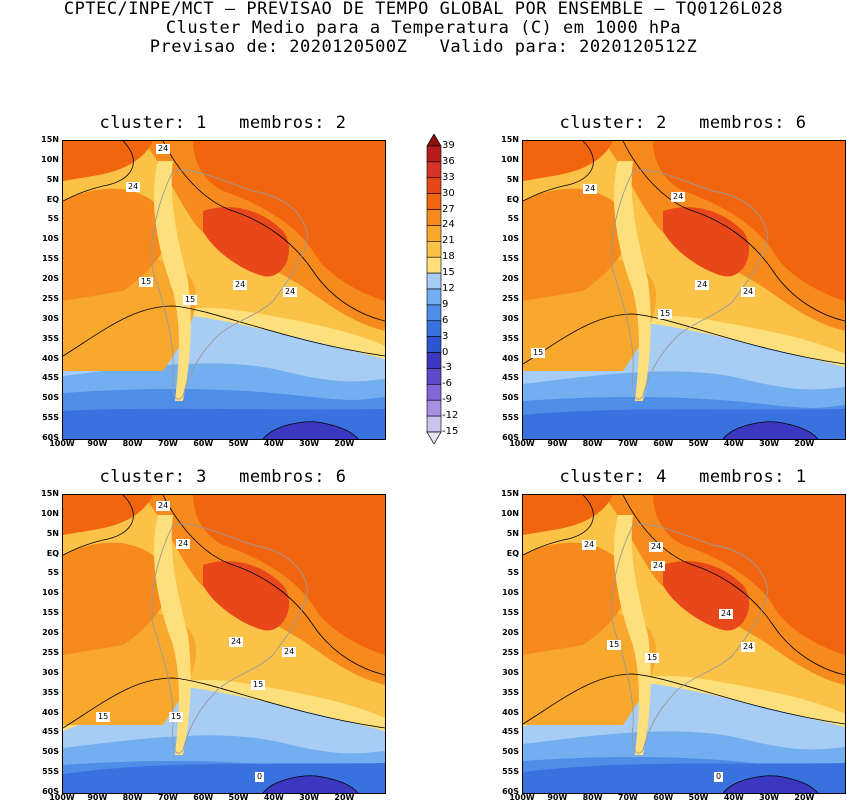  I want to click on colorbar-label: 18, so click(448, 257).